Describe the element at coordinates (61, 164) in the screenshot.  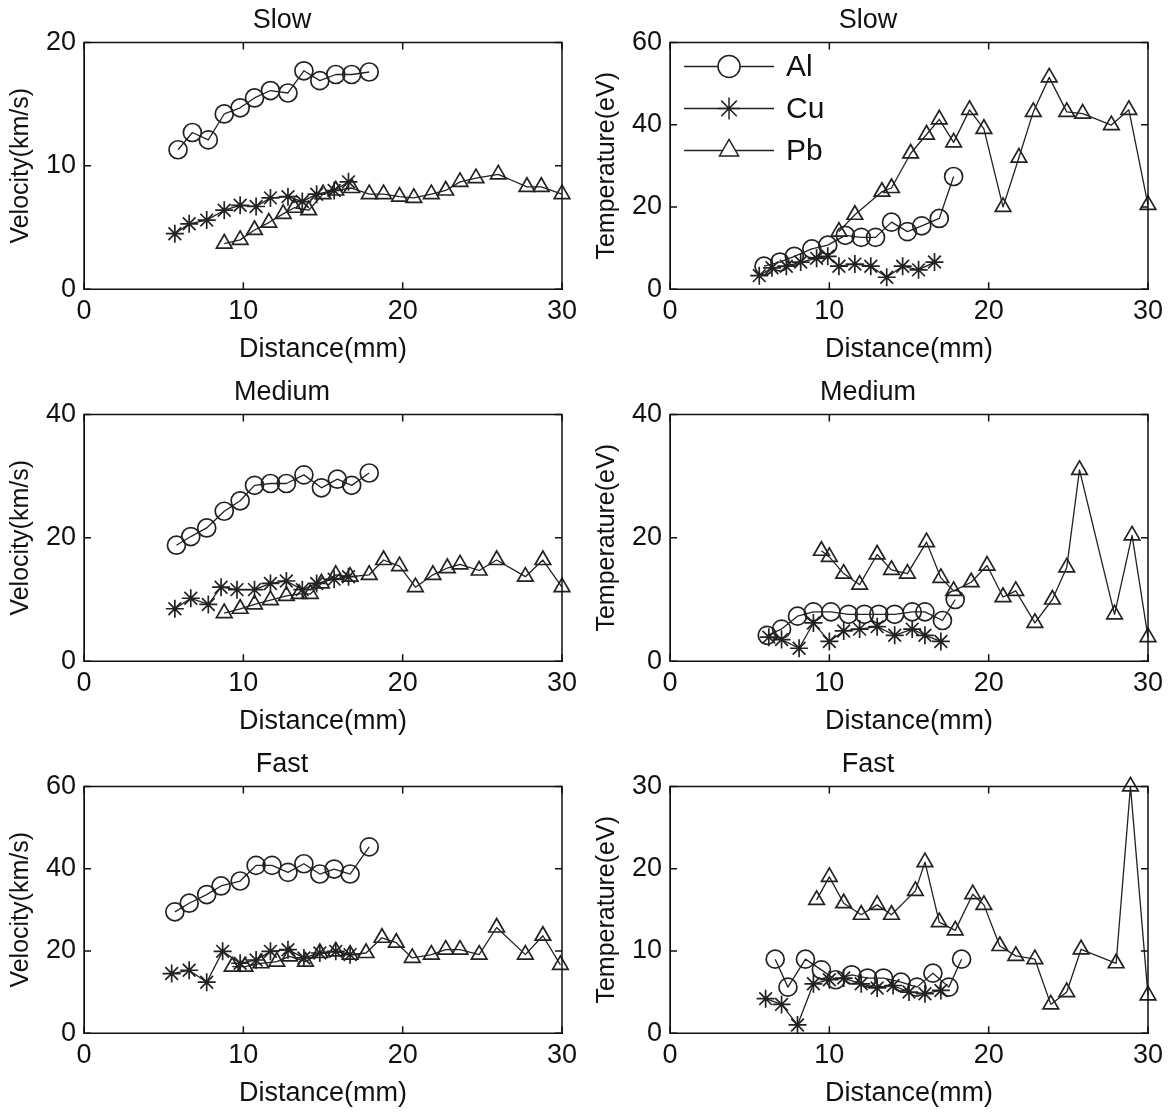
I see `y-tick-label: 10` at that location.